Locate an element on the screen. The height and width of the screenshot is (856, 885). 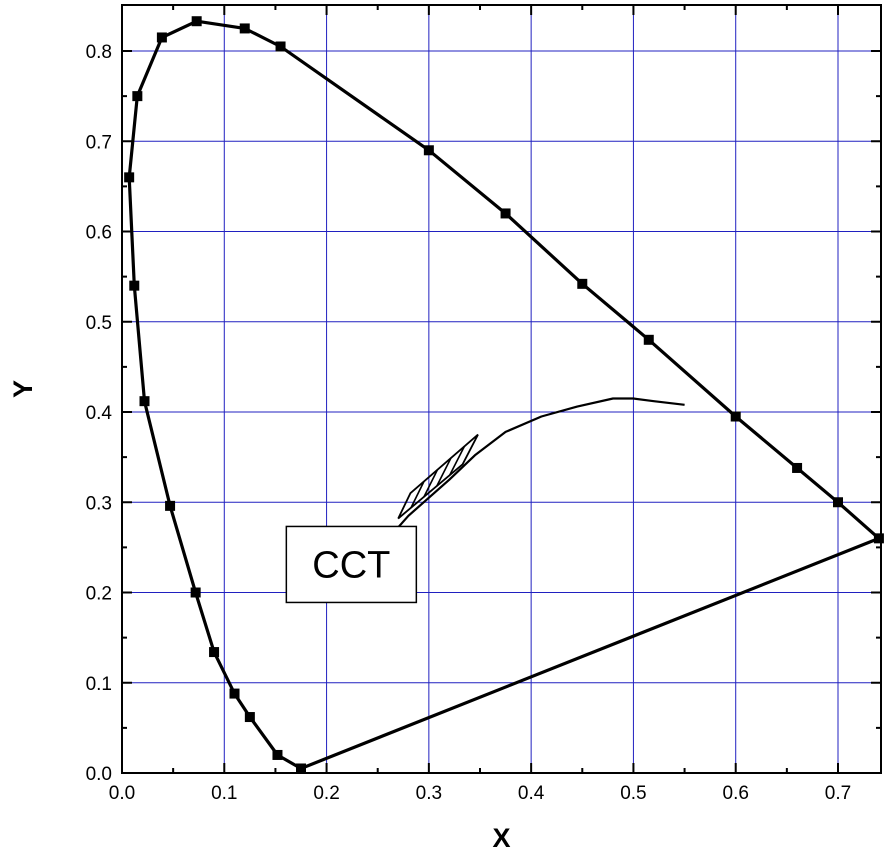
cct-annotation-box is located at coordinates (351, 564).